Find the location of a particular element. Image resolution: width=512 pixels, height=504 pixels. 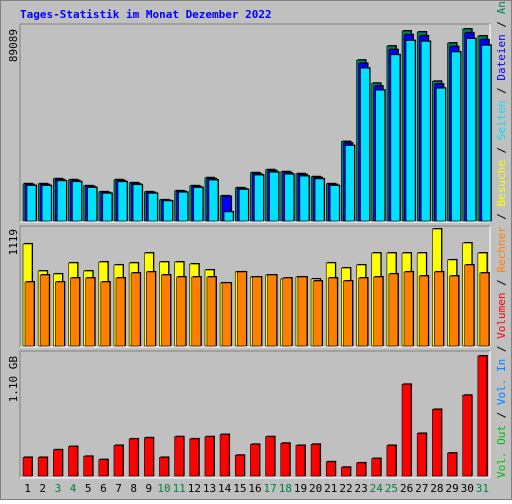

x-tick-label: 27 is located at coordinates (421, 488).